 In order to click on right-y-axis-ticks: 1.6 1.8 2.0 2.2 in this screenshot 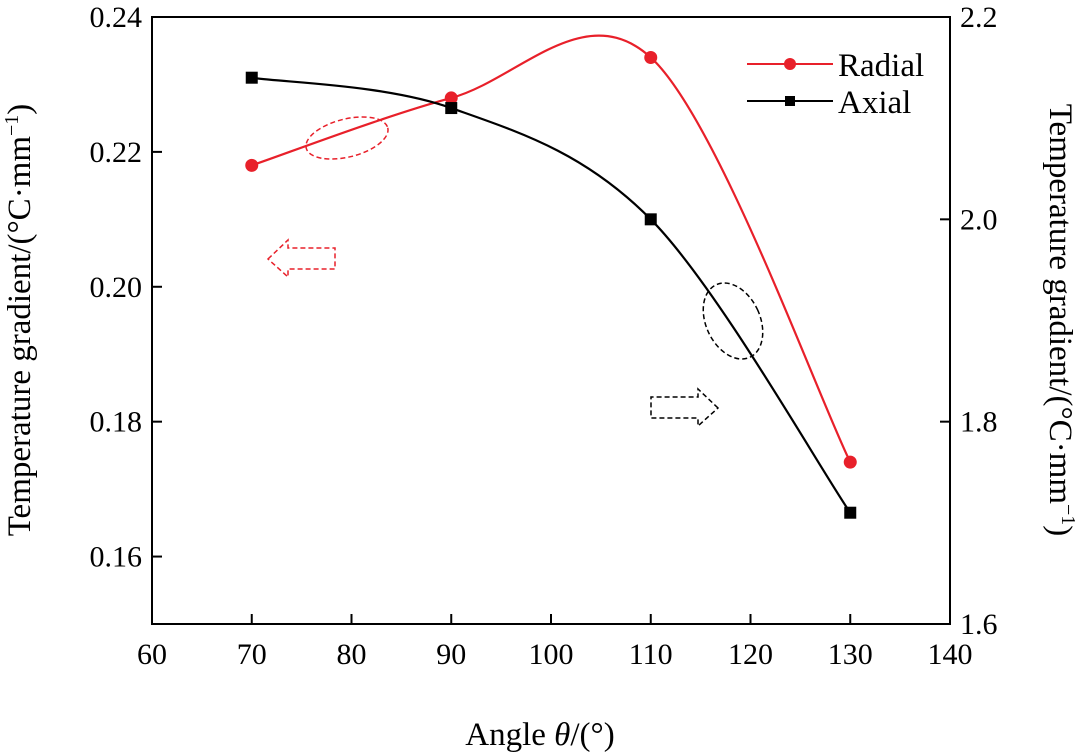, I will do `click(969, 321)`.